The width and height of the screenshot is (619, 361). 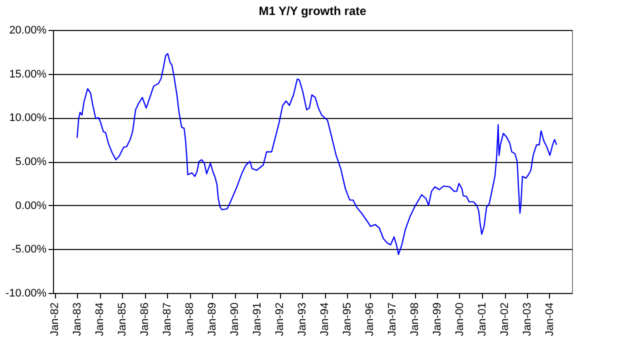 What do you see at coordinates (29, 250) in the screenshot?
I see `y-tick-label: -5.00%` at bounding box center [29, 250].